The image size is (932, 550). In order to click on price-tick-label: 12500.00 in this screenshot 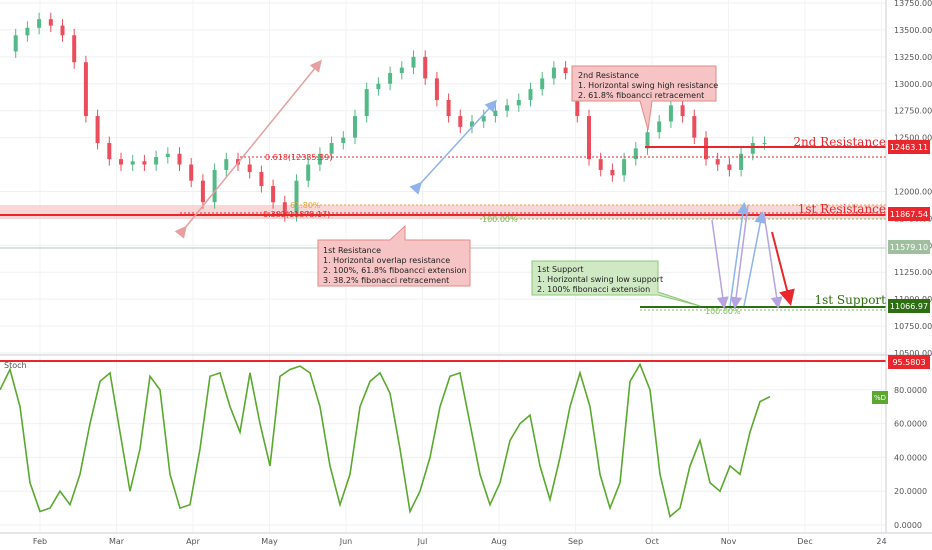, I will do `click(913, 138)`.